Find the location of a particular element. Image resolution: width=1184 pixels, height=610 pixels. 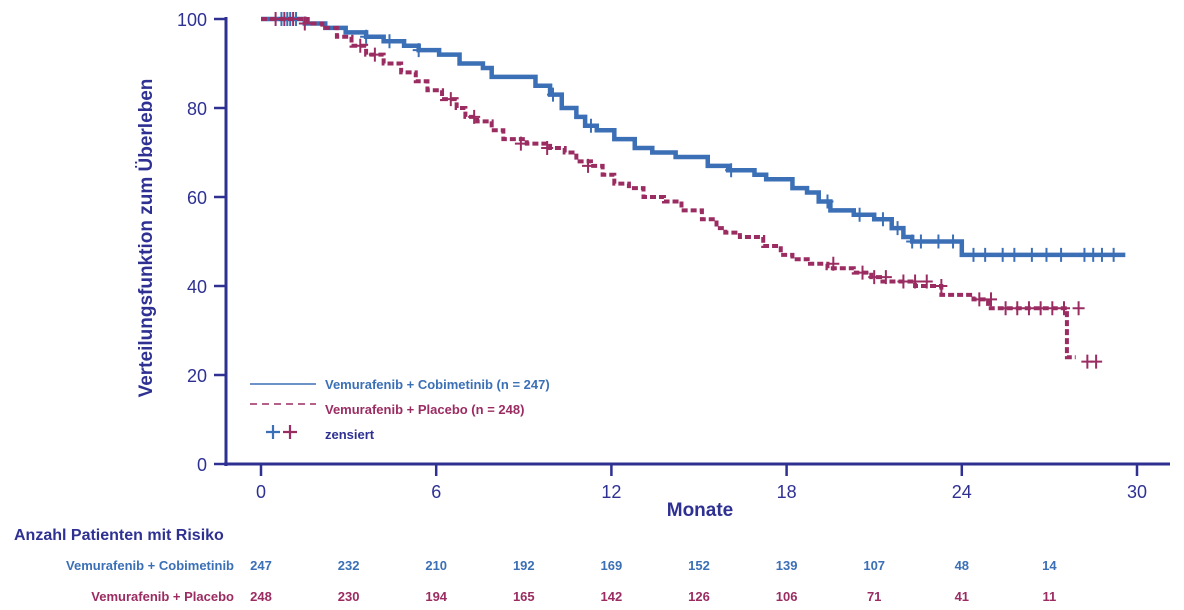

x-tick-label: 0 is located at coordinates (261, 492).